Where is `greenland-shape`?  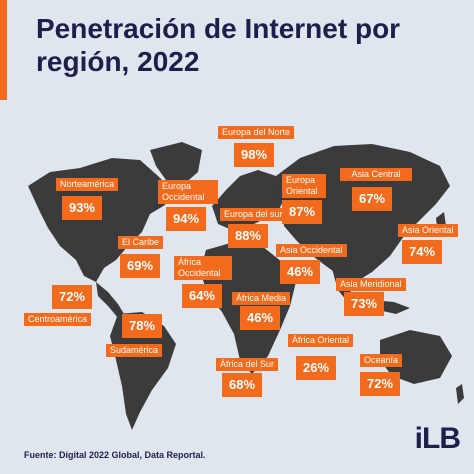
greenland-shape is located at coordinates (176, 164).